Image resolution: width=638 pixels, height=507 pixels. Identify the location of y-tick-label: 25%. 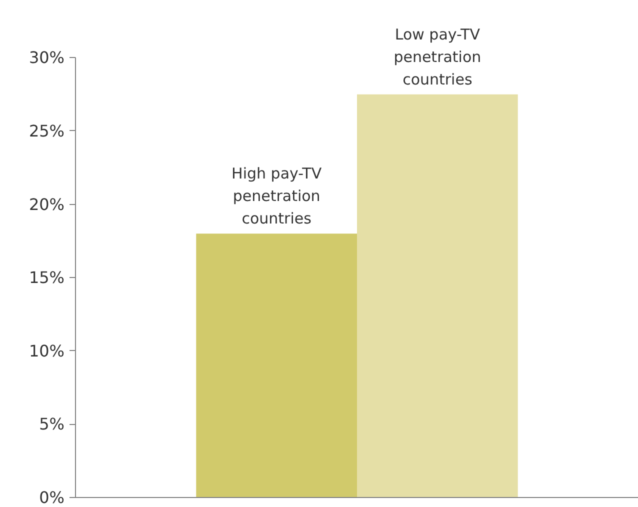
(46, 130).